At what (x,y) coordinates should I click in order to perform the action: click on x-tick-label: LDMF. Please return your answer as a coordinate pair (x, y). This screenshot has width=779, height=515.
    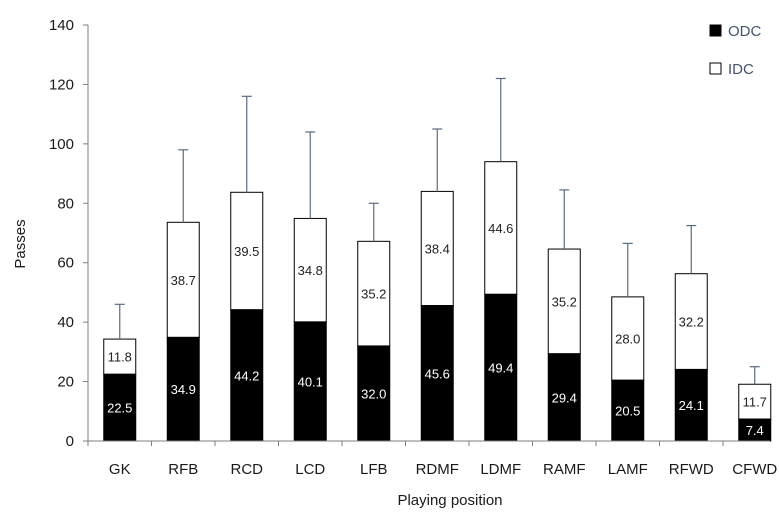
    Looking at the image, I should click on (500, 469).